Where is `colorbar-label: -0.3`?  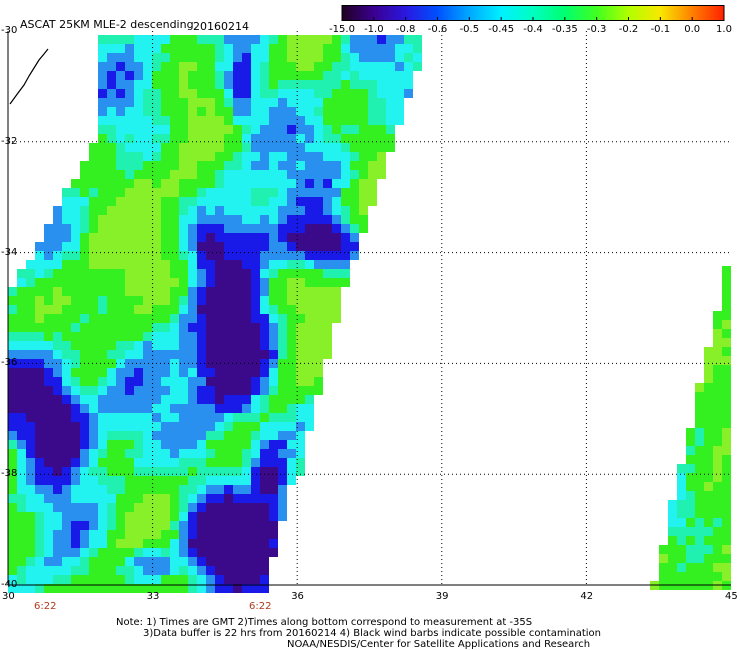
colorbar-label: -0.3 is located at coordinates (596, 29).